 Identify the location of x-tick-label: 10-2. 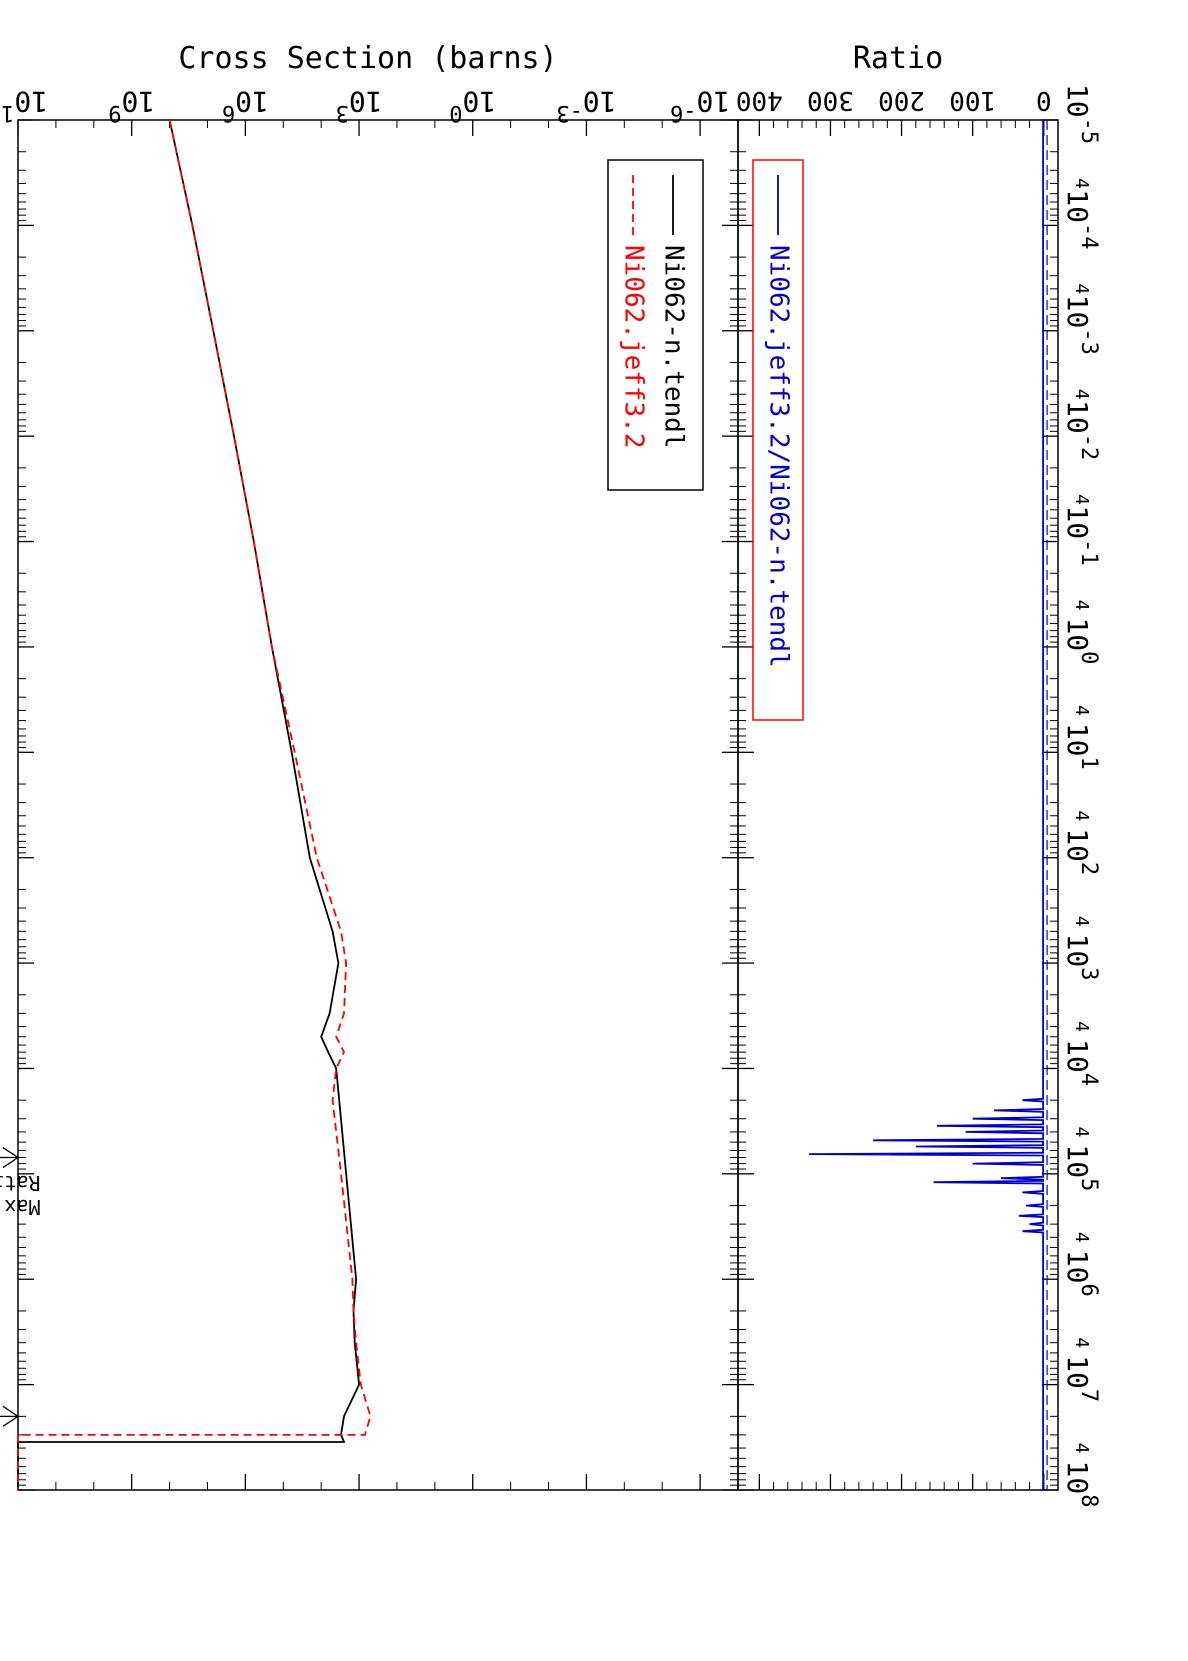
(1081, 430).